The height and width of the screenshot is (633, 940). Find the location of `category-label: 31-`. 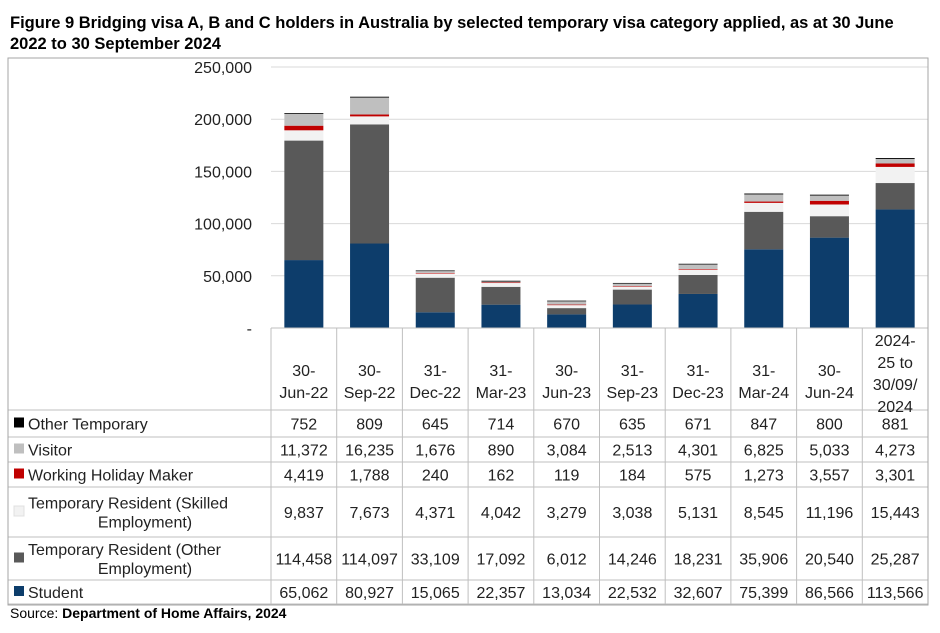

category-label: 31- is located at coordinates (435, 371).